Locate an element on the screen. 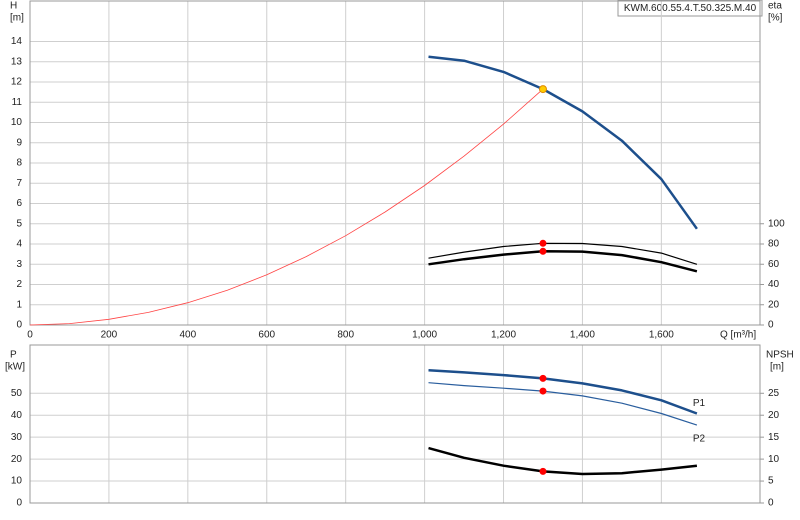  y-tick-label: 7 is located at coordinates (19, 183).